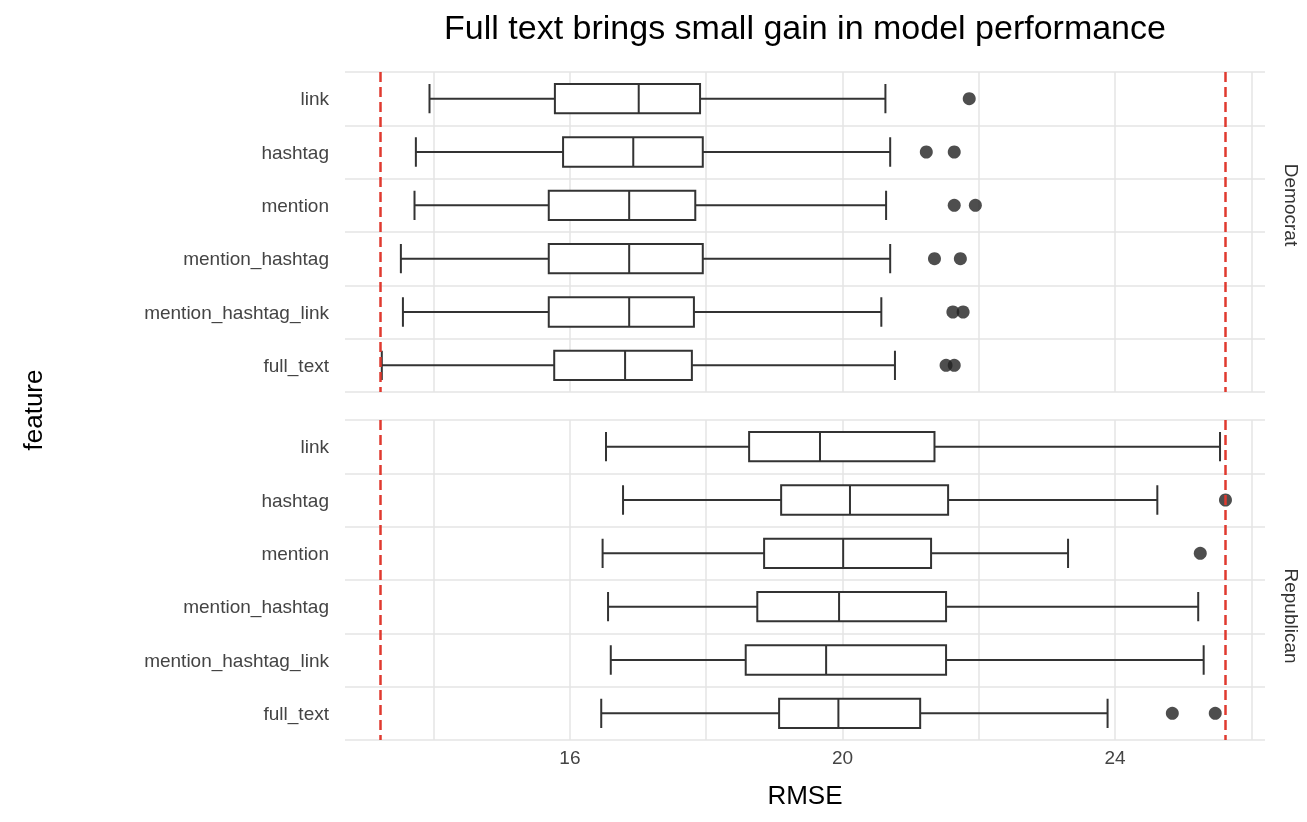  I want to click on x-tick-label: 24, so click(1115, 757).